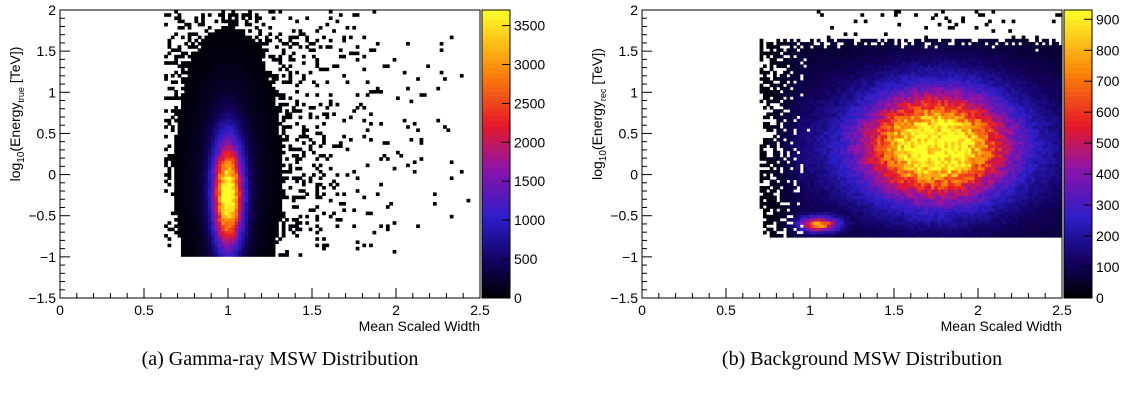  I want to click on colorbar-step, so click(496, 281).